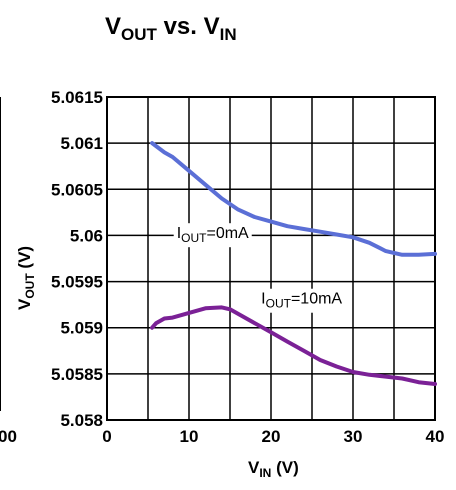 The width and height of the screenshot is (456, 490). What do you see at coordinates (189, 436) in the screenshot?
I see `x-tick-label: 10` at bounding box center [189, 436].